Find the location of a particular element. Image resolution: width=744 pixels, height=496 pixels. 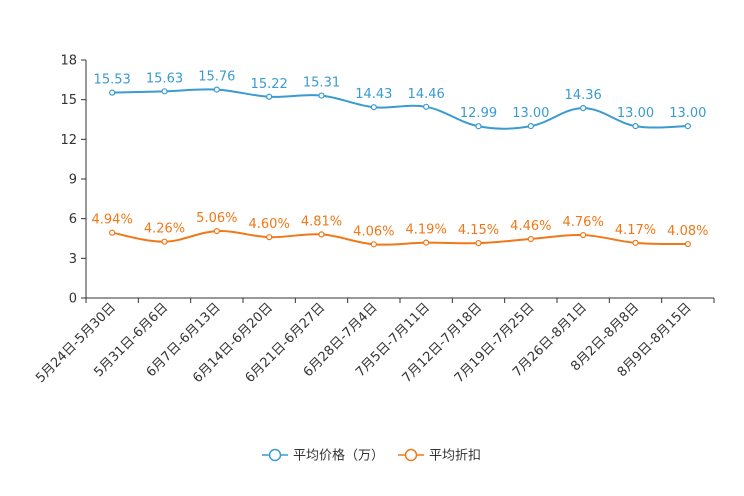

y-tick-label: 0 is located at coordinates (73, 299).